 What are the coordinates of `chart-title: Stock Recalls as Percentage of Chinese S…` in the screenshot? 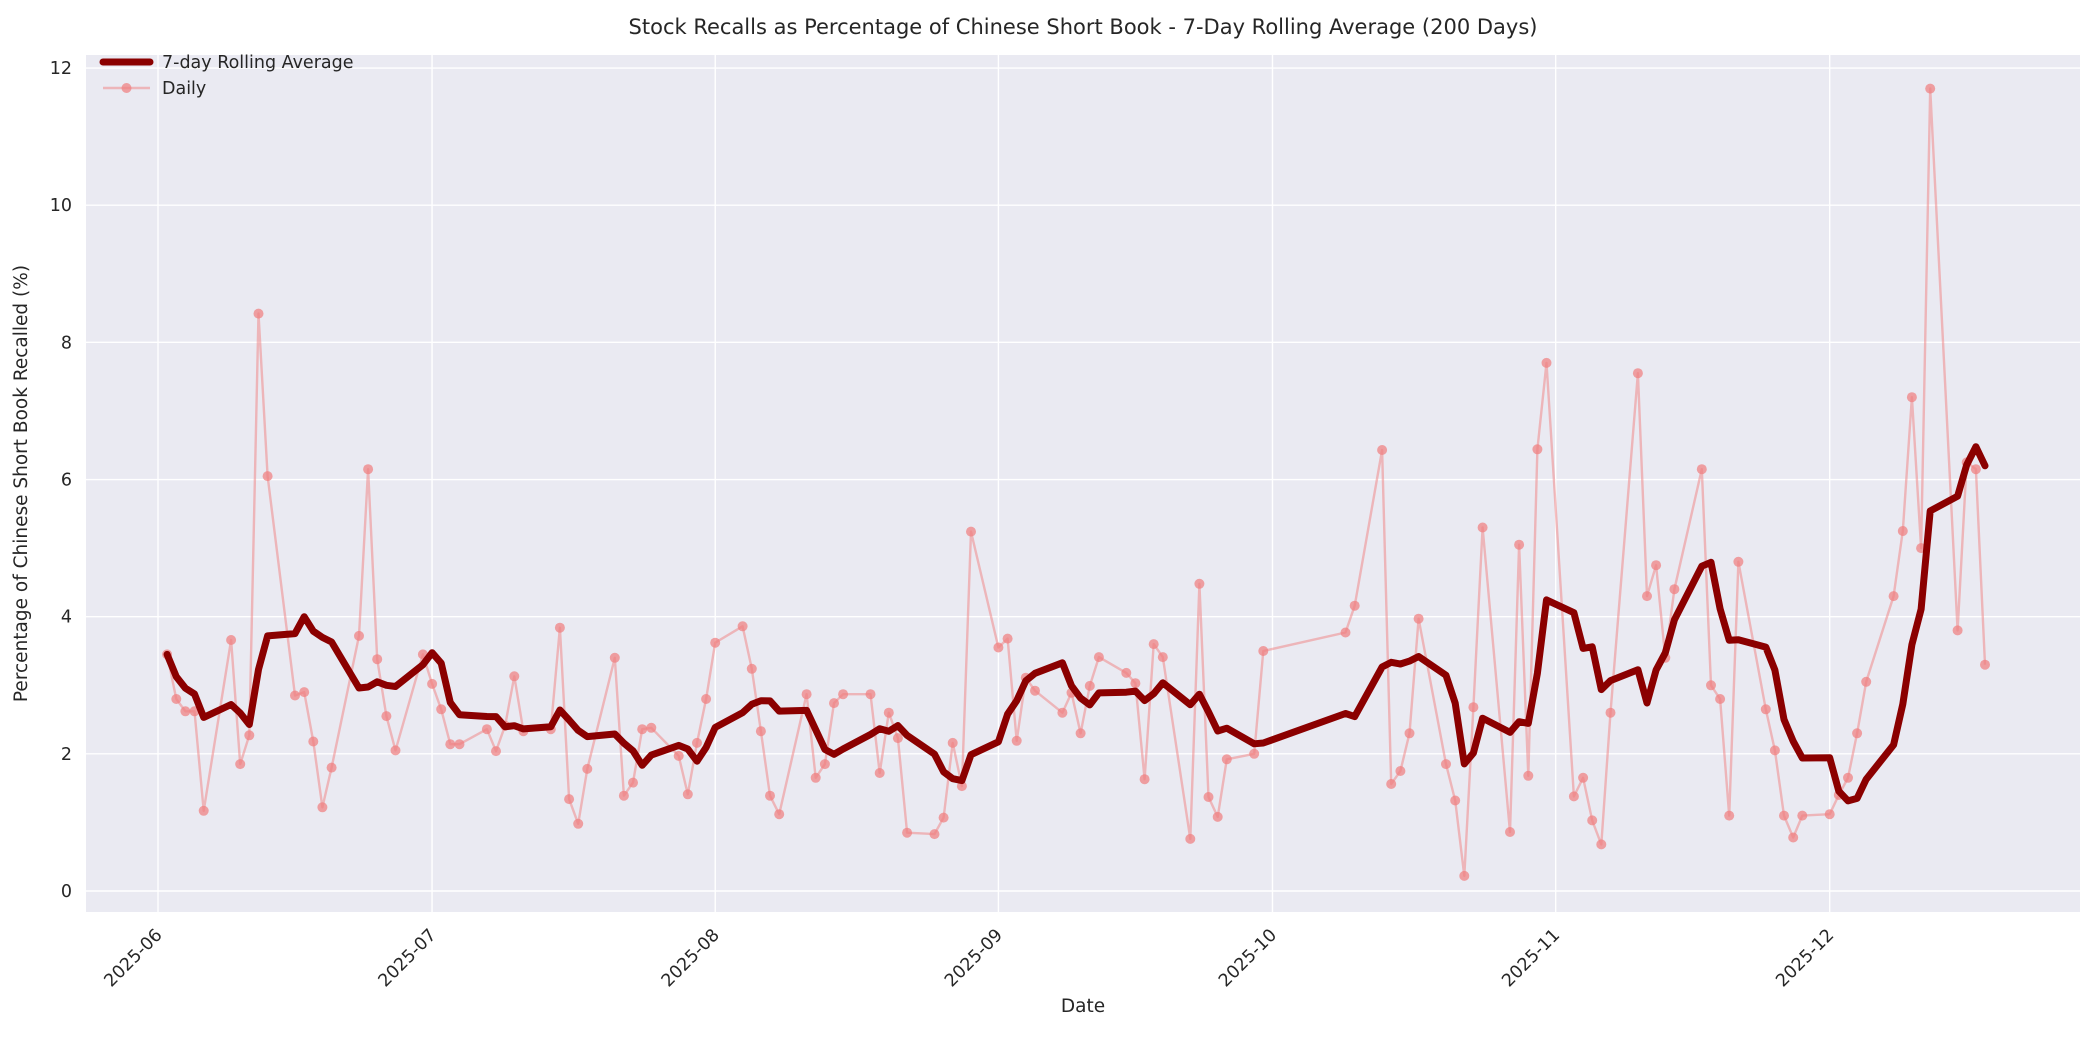 It's located at (1083, 27).